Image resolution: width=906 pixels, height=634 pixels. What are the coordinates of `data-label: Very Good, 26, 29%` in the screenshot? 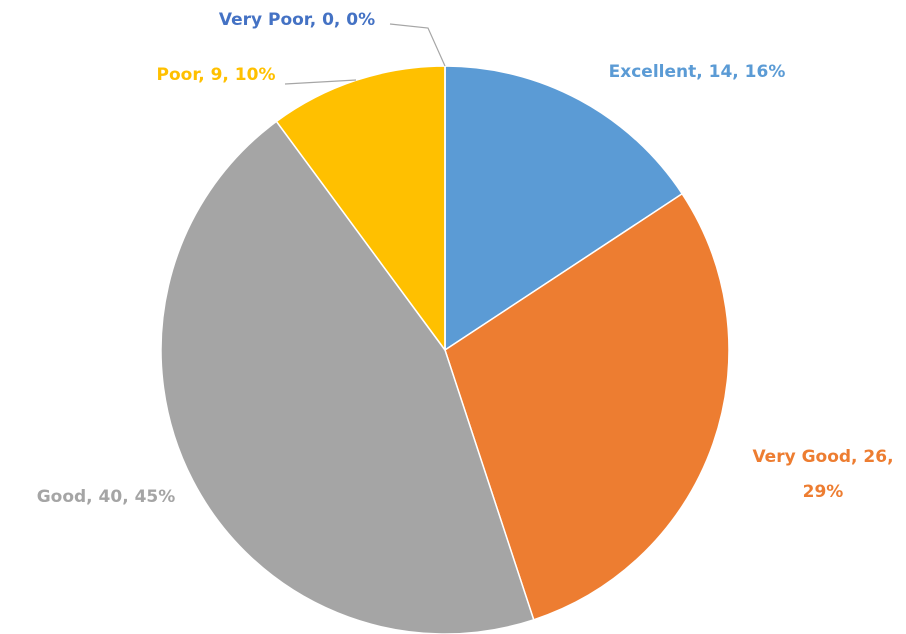 It's located at (823, 474).